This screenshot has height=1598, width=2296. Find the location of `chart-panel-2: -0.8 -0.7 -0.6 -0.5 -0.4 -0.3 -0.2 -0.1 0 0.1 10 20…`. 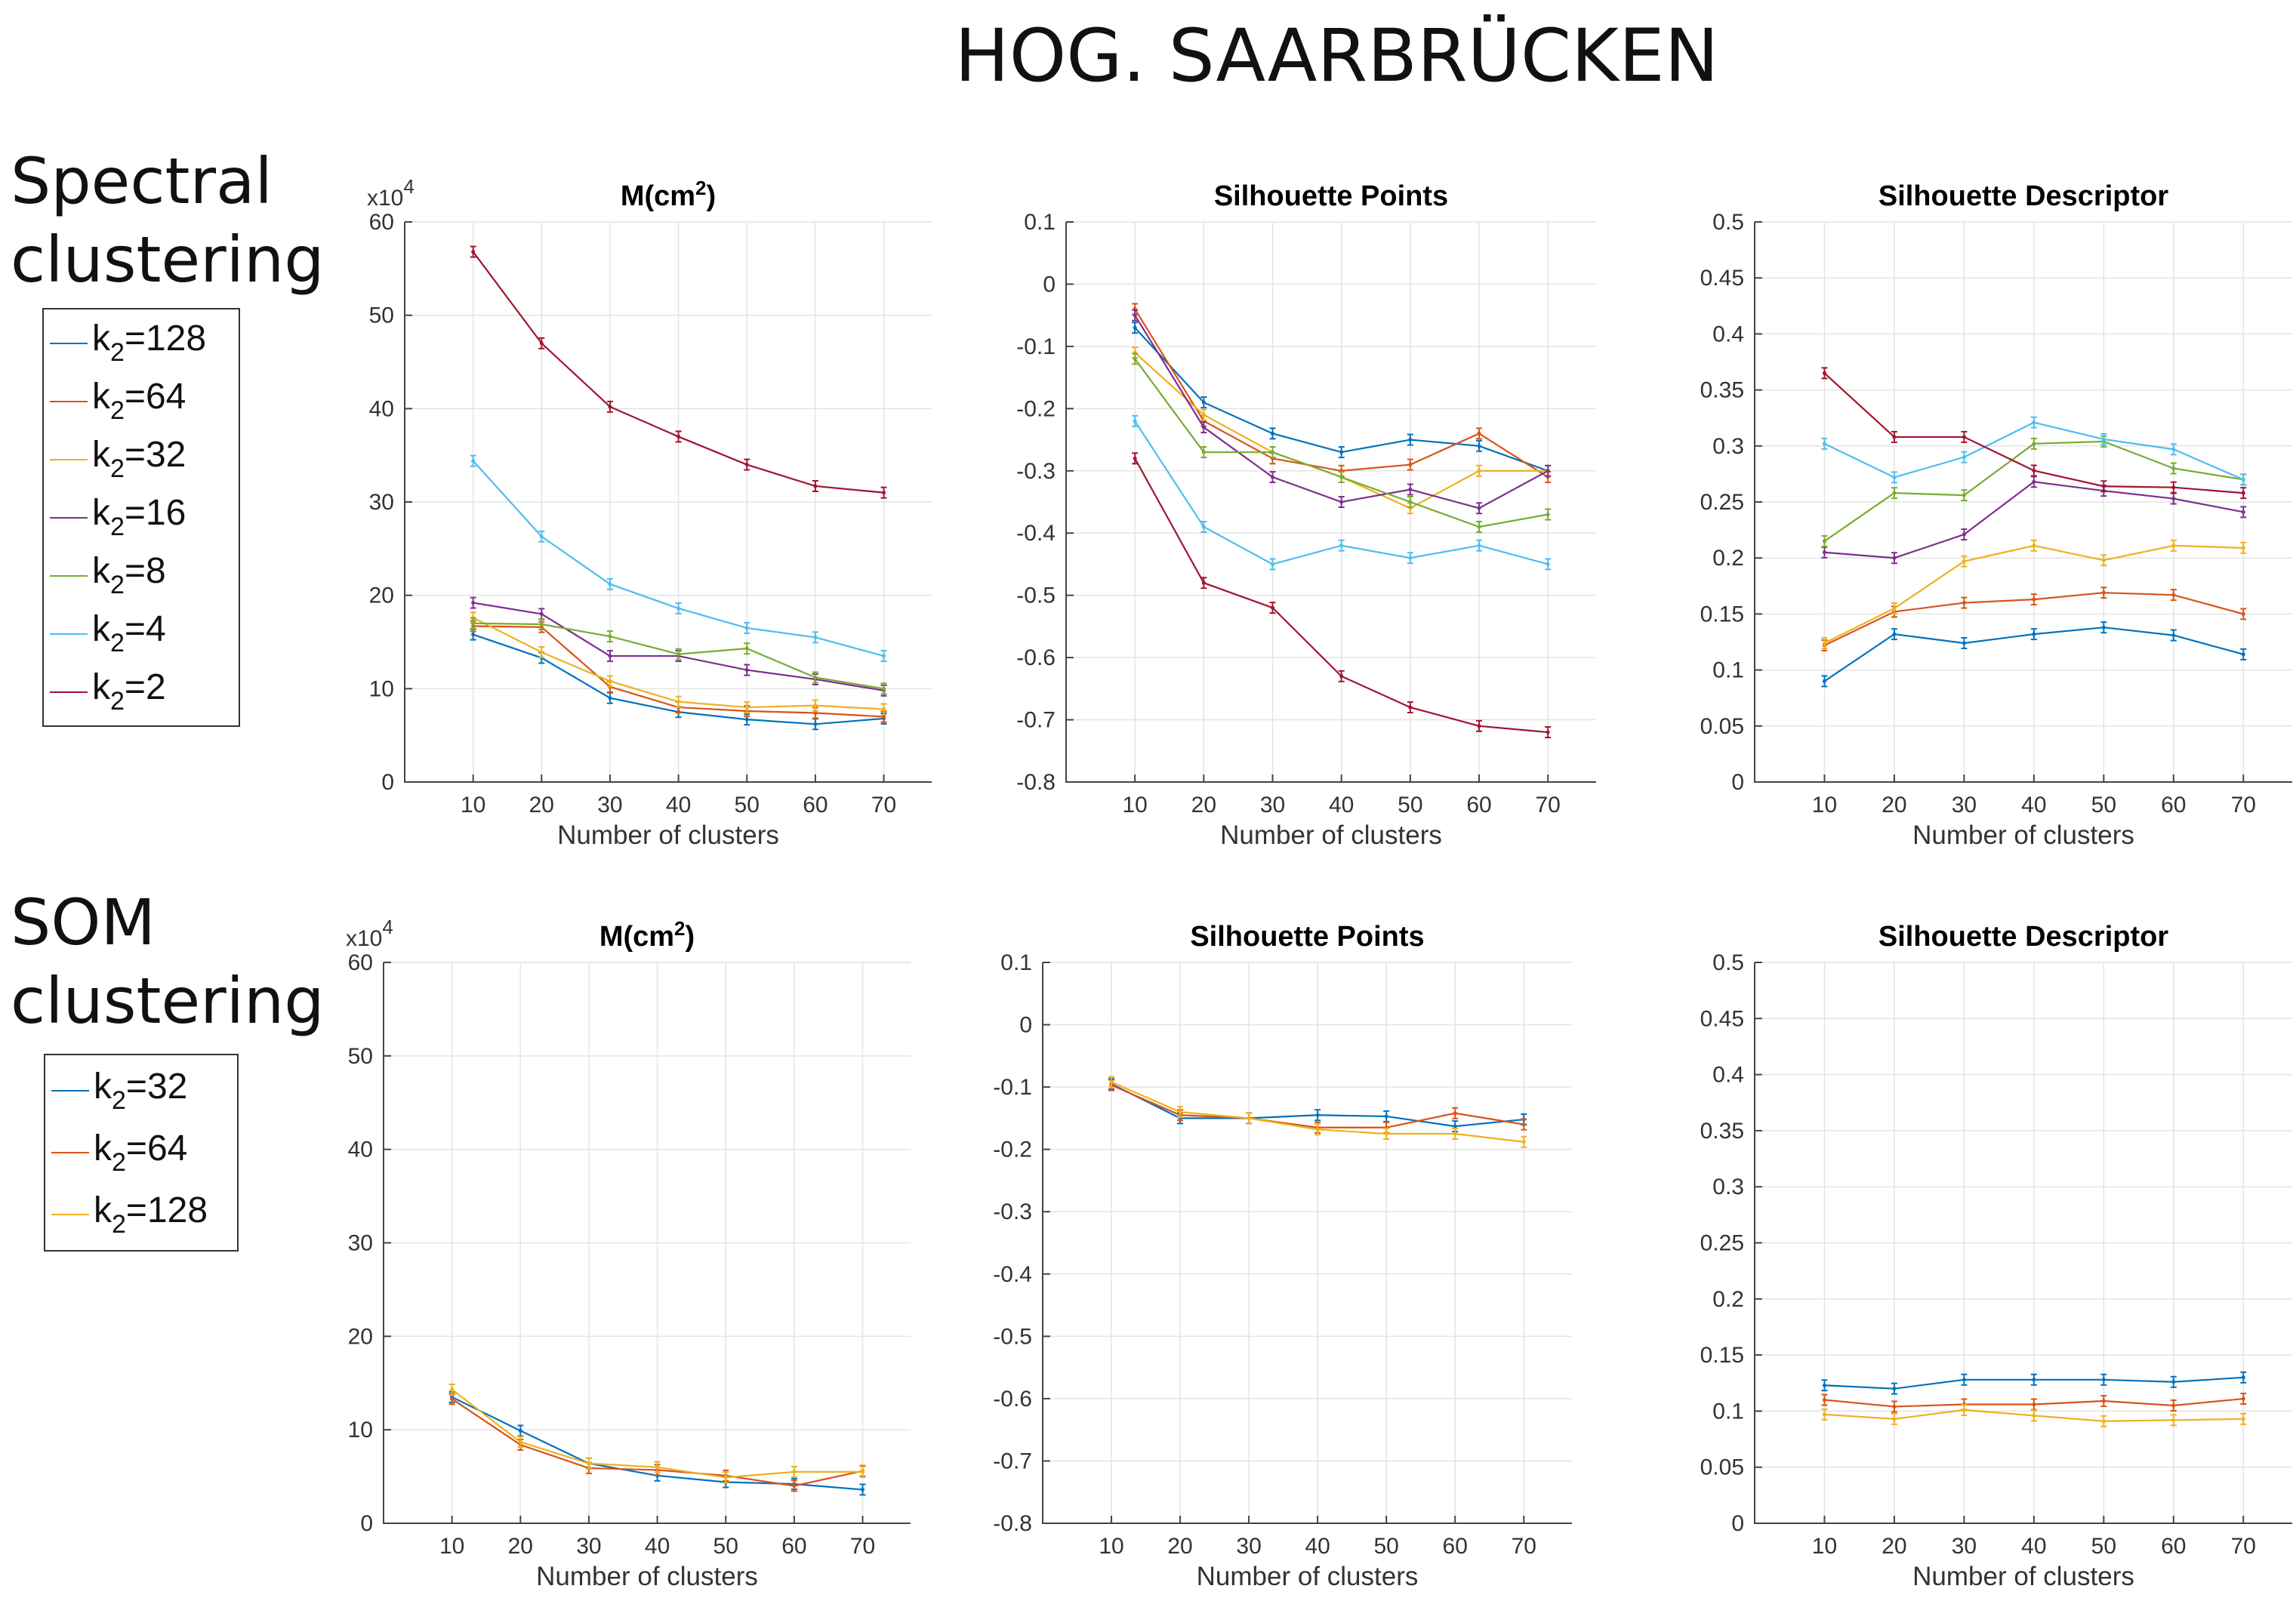

chart-panel-2: -0.8 -0.7 -0.6 -0.5 -0.4 -0.3 -0.2 -0.1 0 0.1 10 20… is located at coordinates (1306, 515).